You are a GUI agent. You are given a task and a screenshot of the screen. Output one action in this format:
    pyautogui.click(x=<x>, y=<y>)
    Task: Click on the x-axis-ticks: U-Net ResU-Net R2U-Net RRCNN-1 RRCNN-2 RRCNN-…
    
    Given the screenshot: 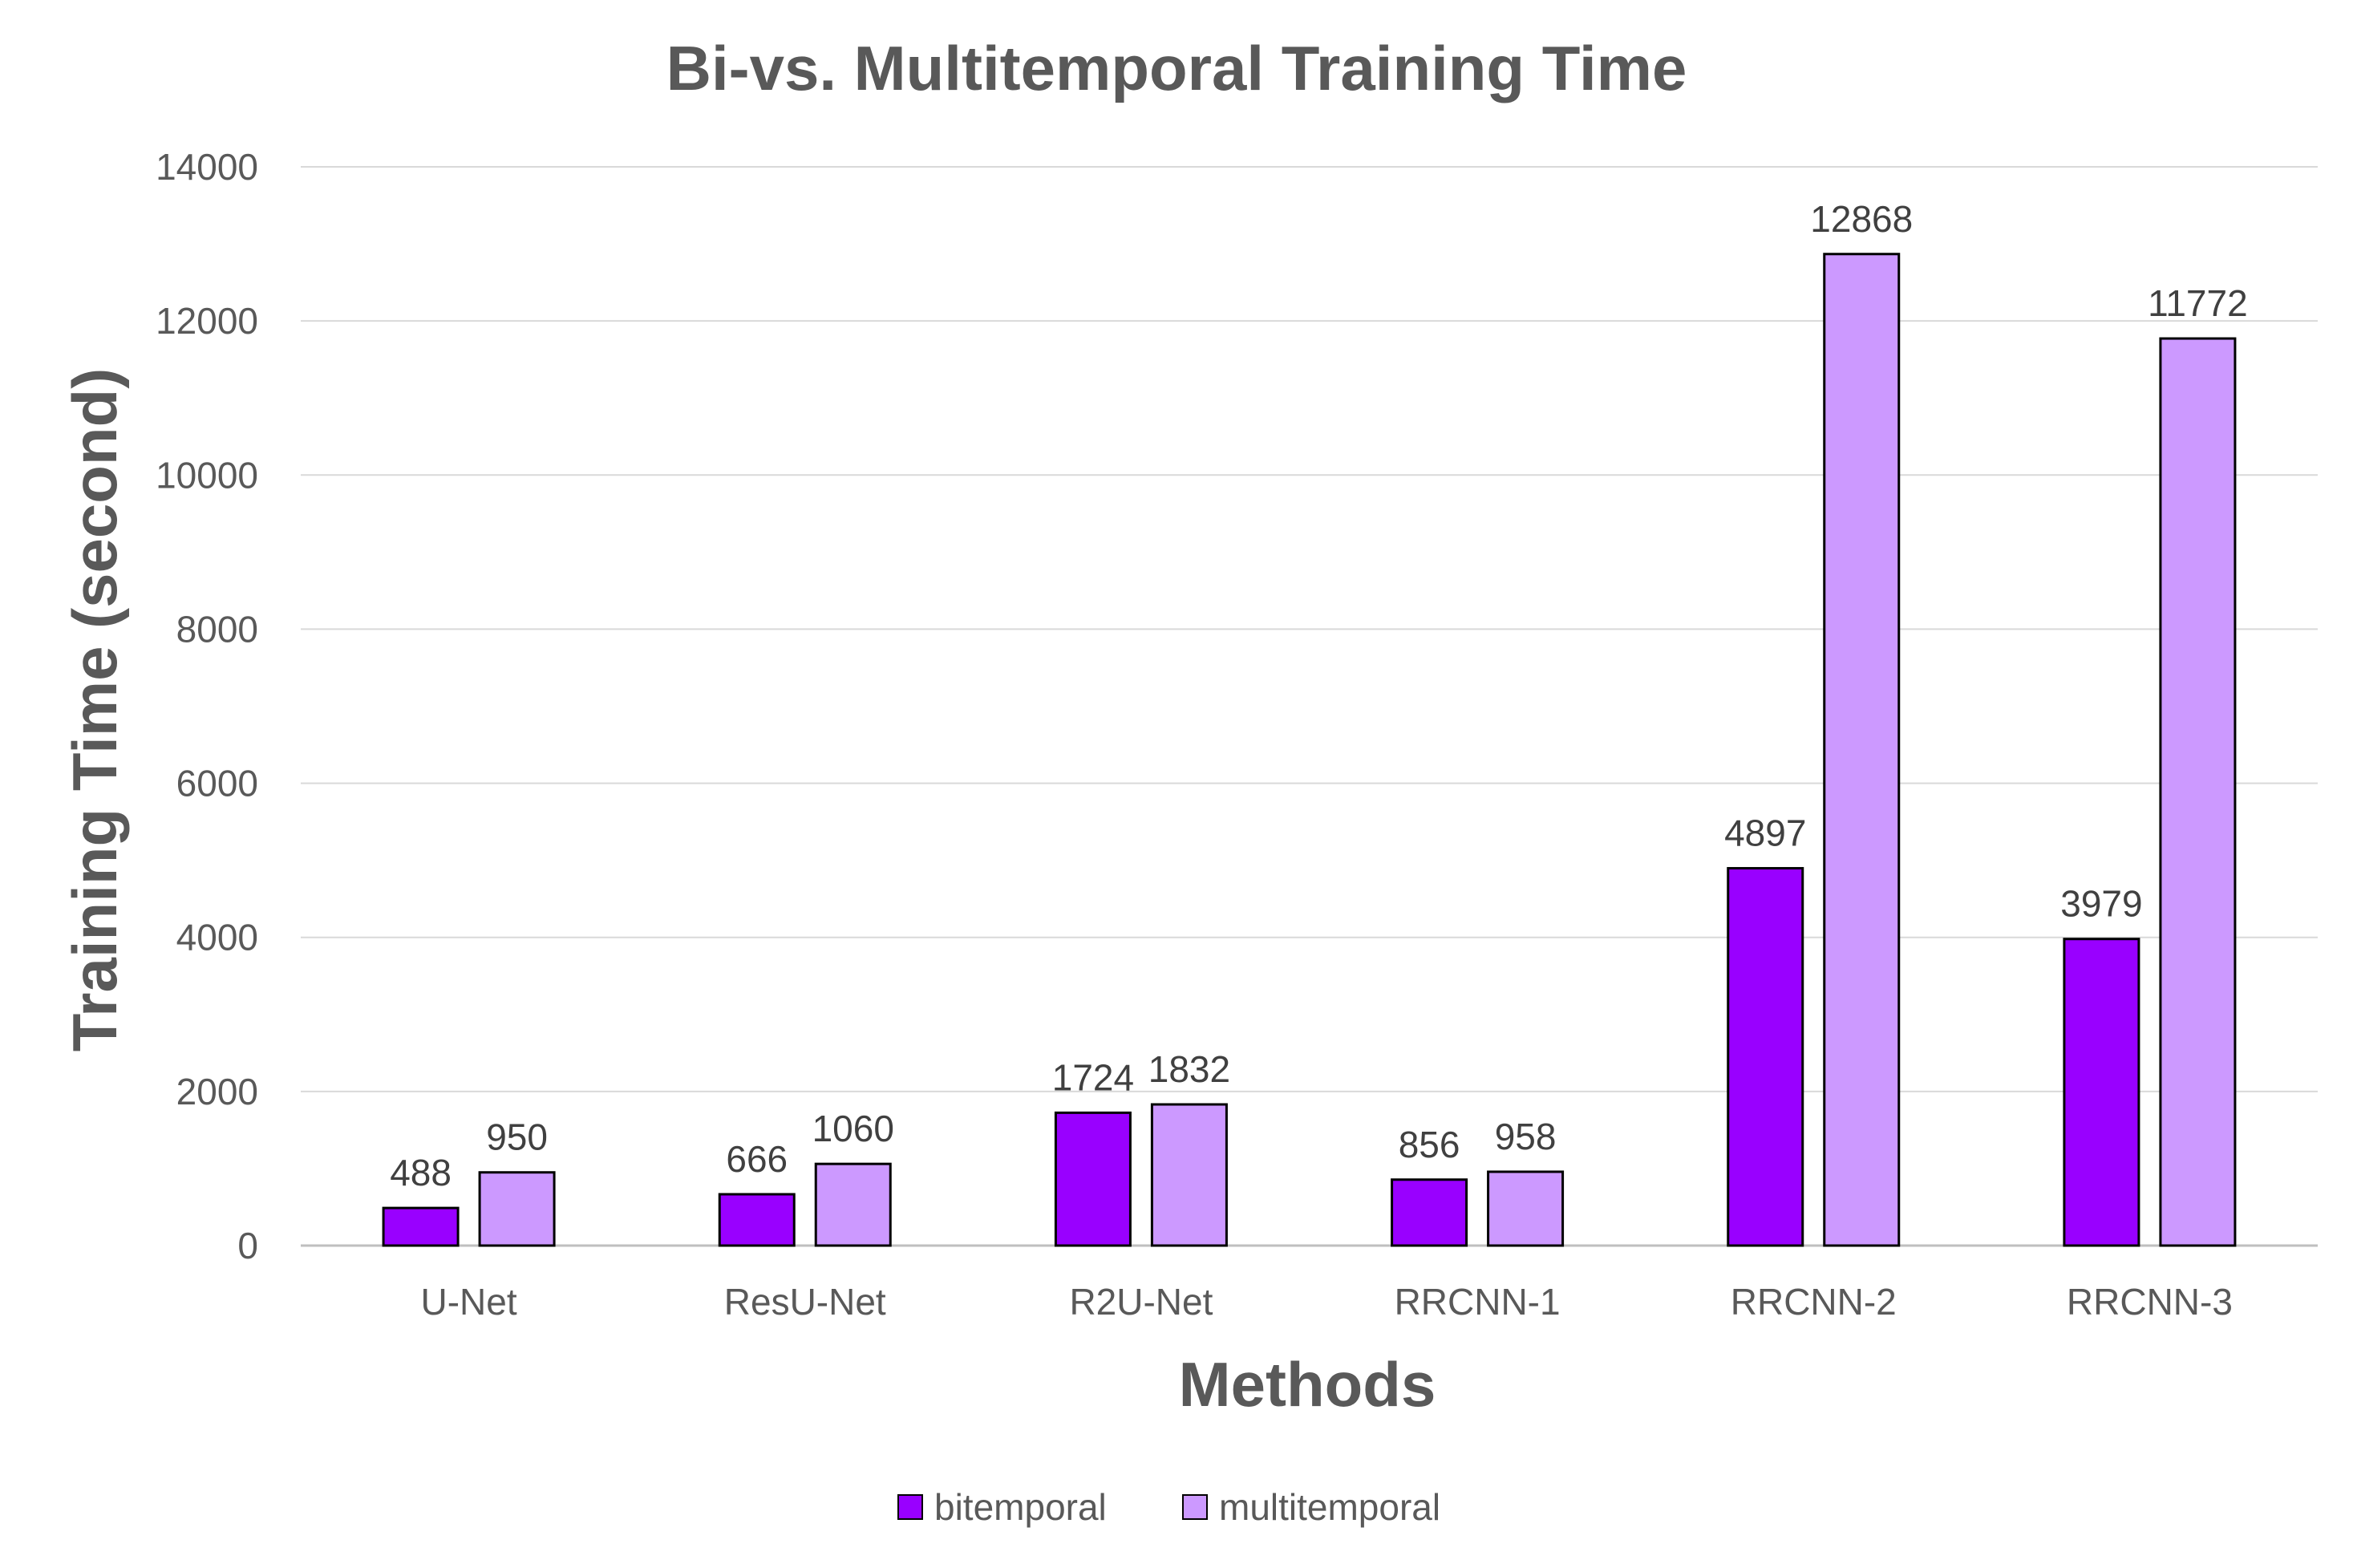 What is the action you would take?
    pyautogui.click(x=1327, y=1302)
    